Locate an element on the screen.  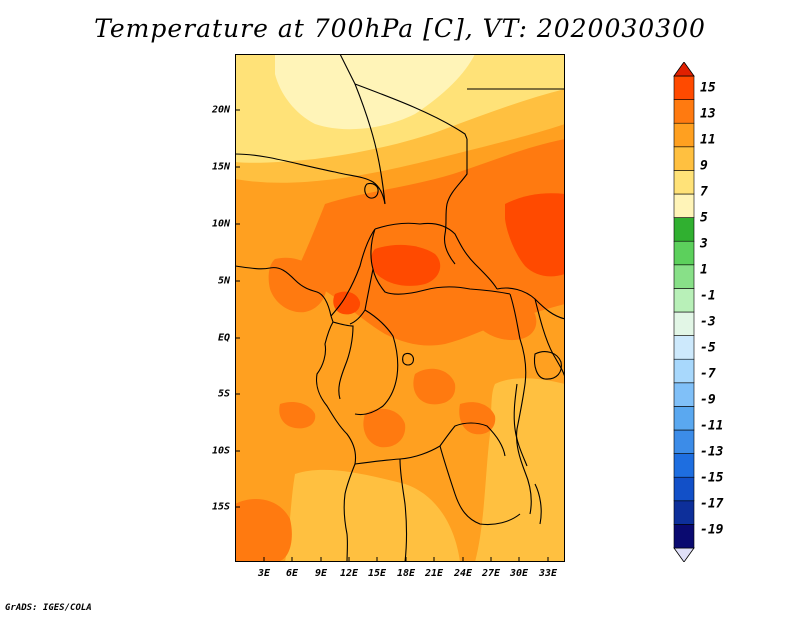
border-chad-niger is located at coordinates (362, 129).